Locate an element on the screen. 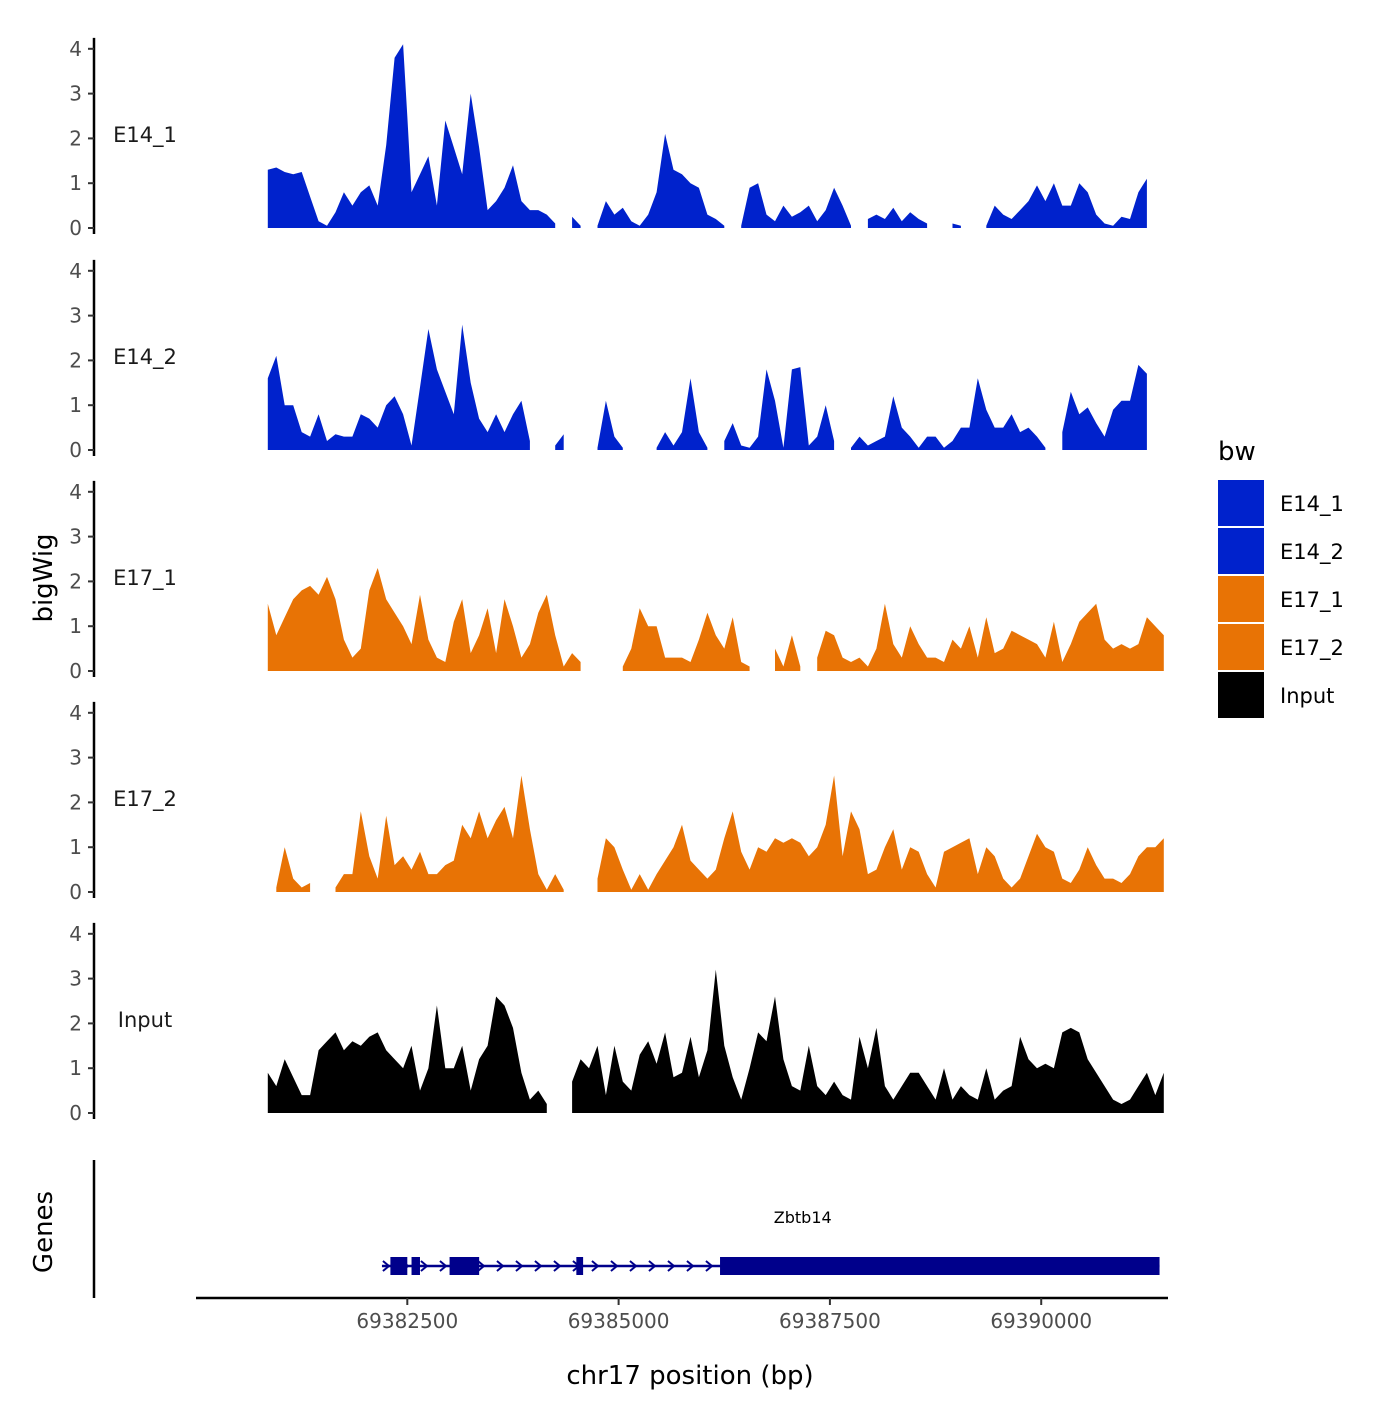 This screenshot has width=1400, height=1404. legend-item-e14-2: E14_2 is located at coordinates (1281, 551).